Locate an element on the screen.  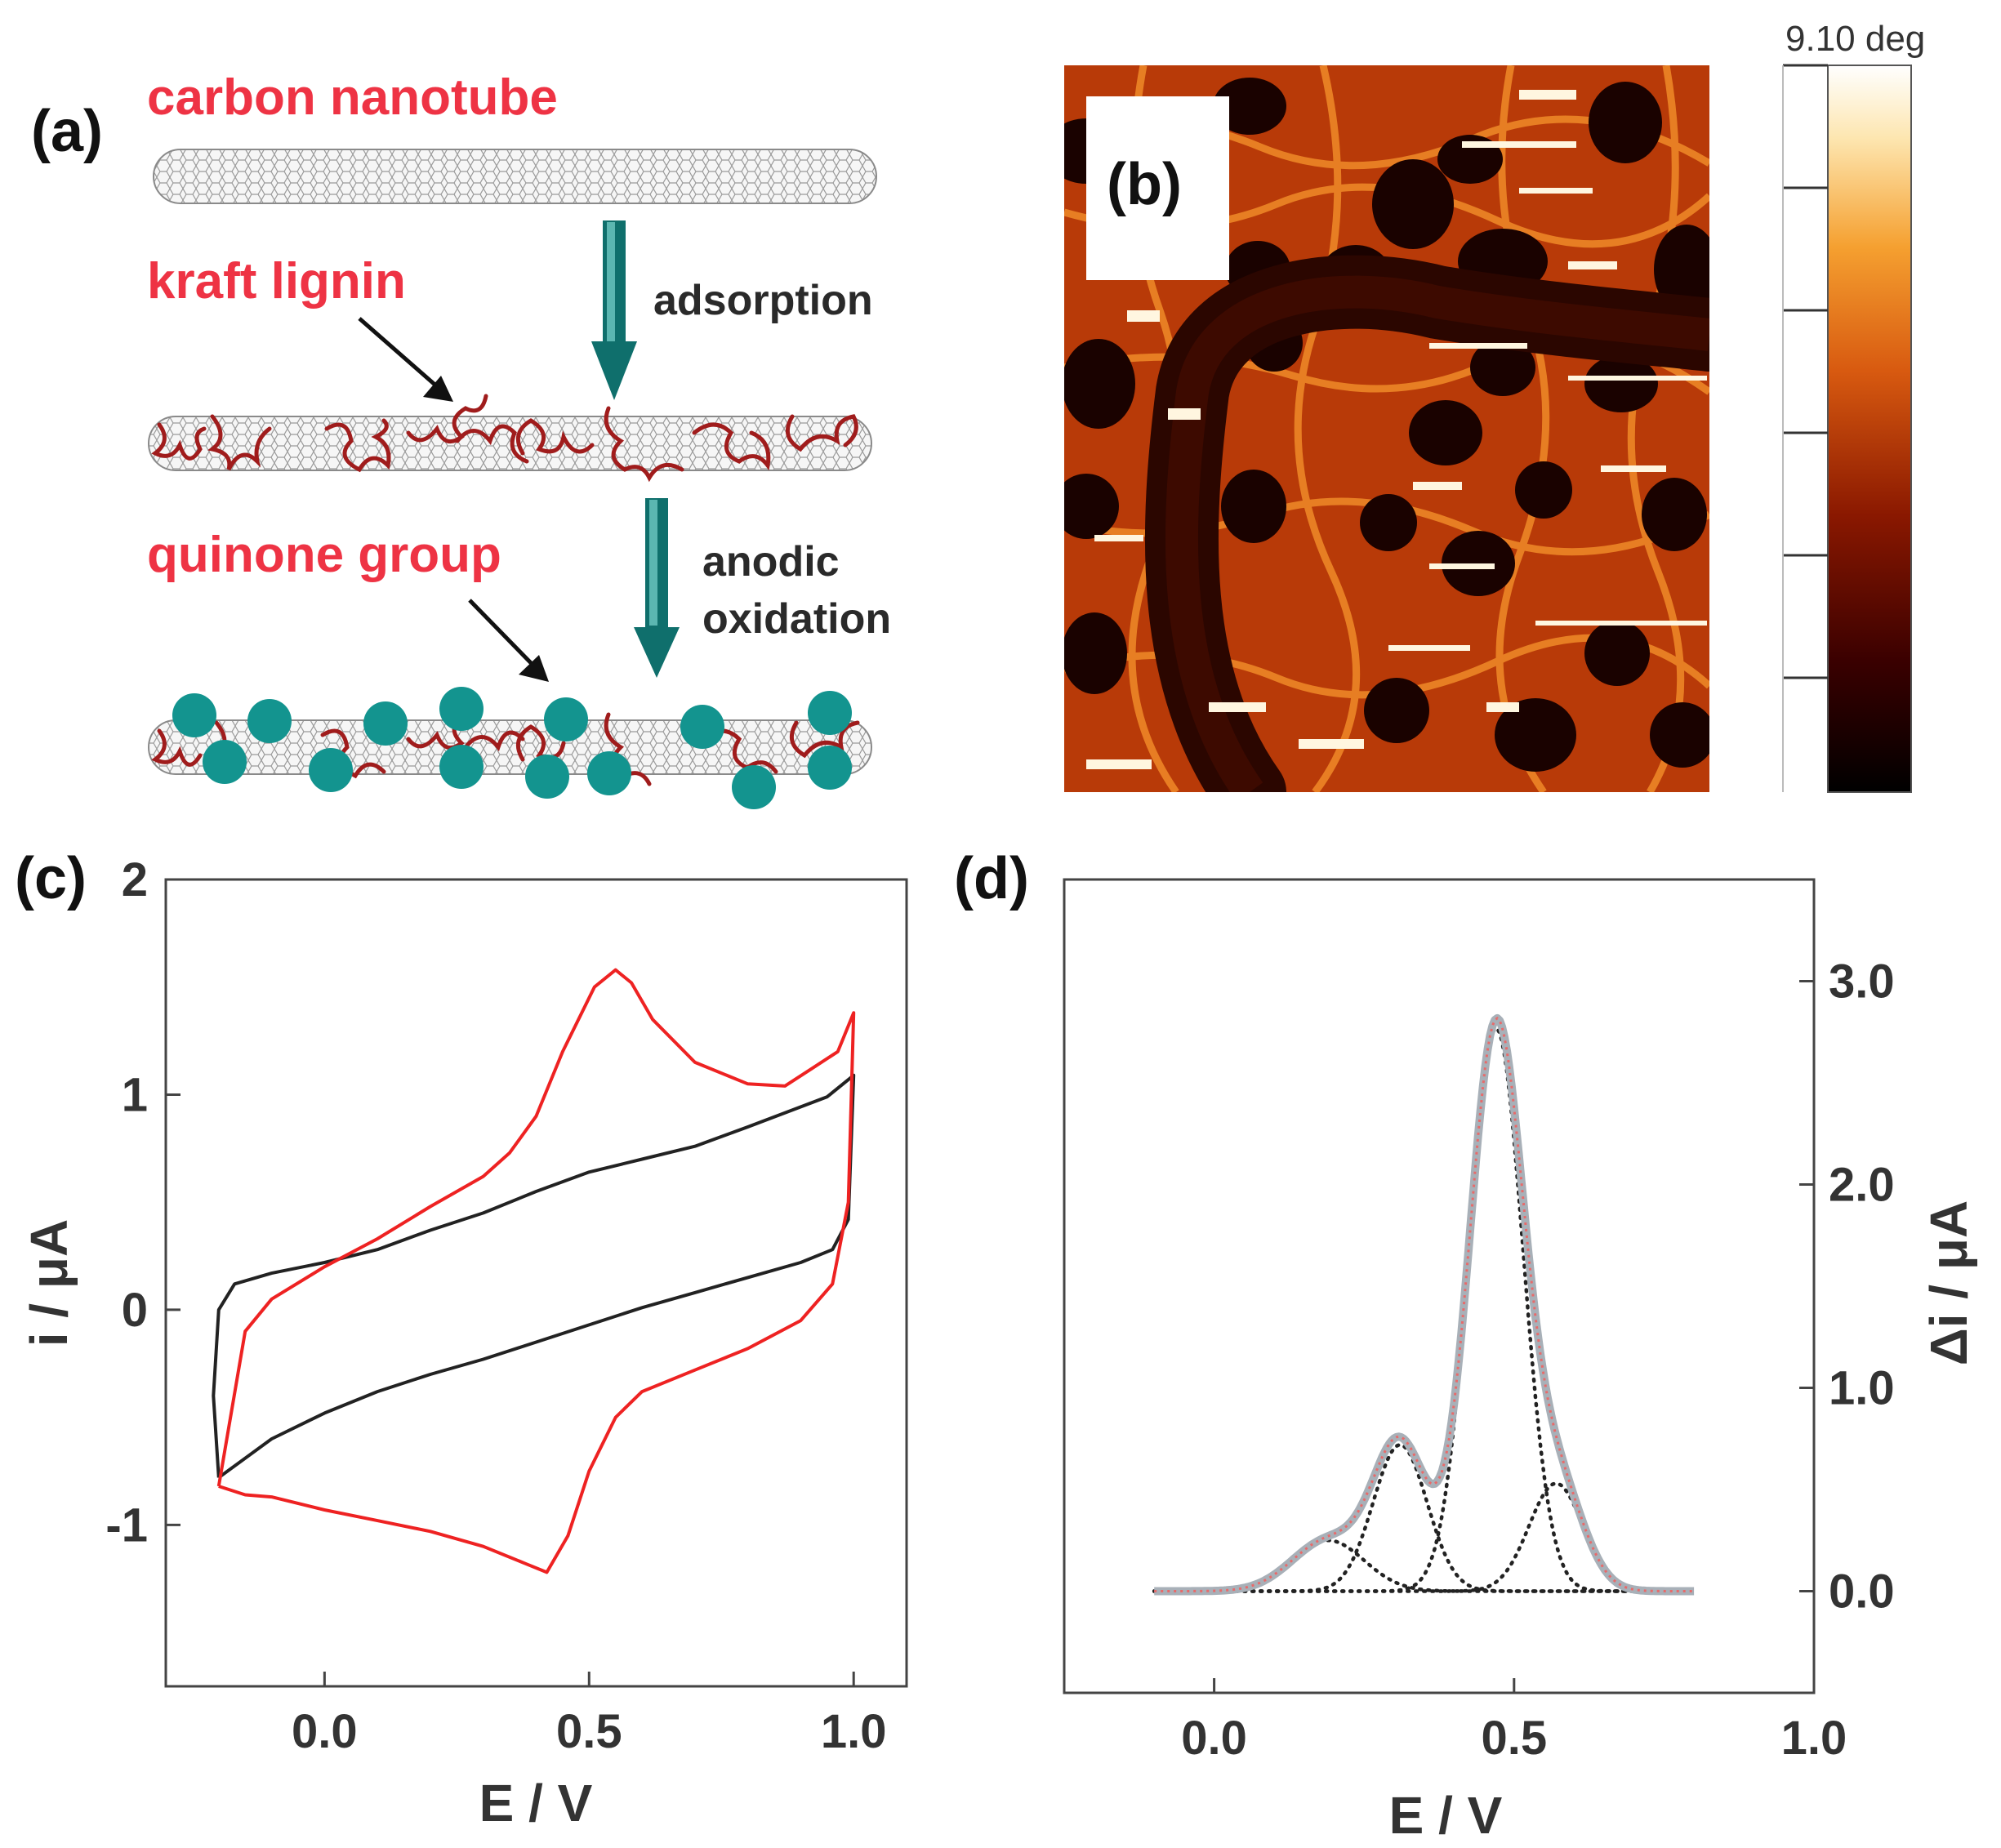
oxidation-label: oxidation is located at coordinates (796, 619).